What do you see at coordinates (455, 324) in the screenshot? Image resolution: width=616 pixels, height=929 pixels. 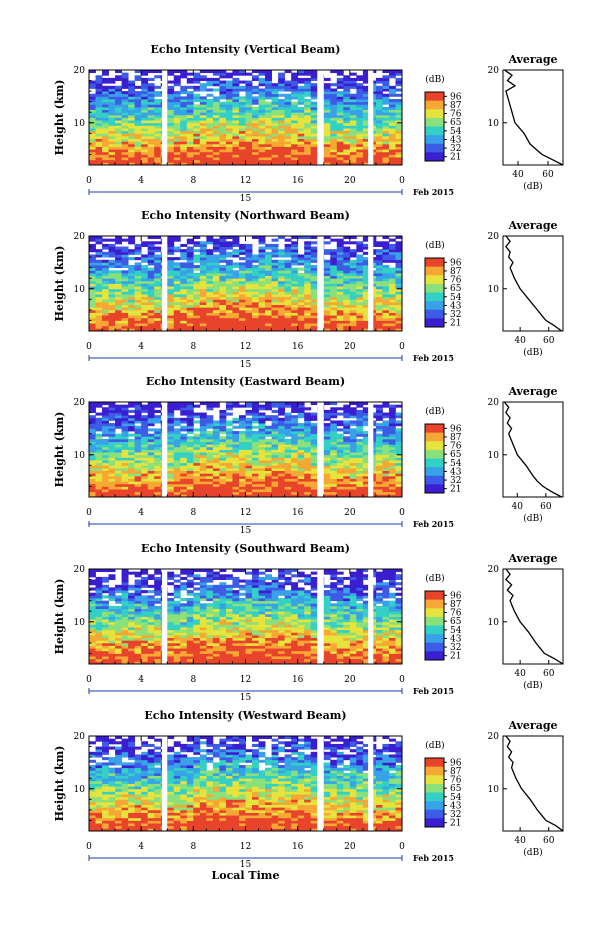 I see `colorbar-tick-label: 21` at bounding box center [455, 324].